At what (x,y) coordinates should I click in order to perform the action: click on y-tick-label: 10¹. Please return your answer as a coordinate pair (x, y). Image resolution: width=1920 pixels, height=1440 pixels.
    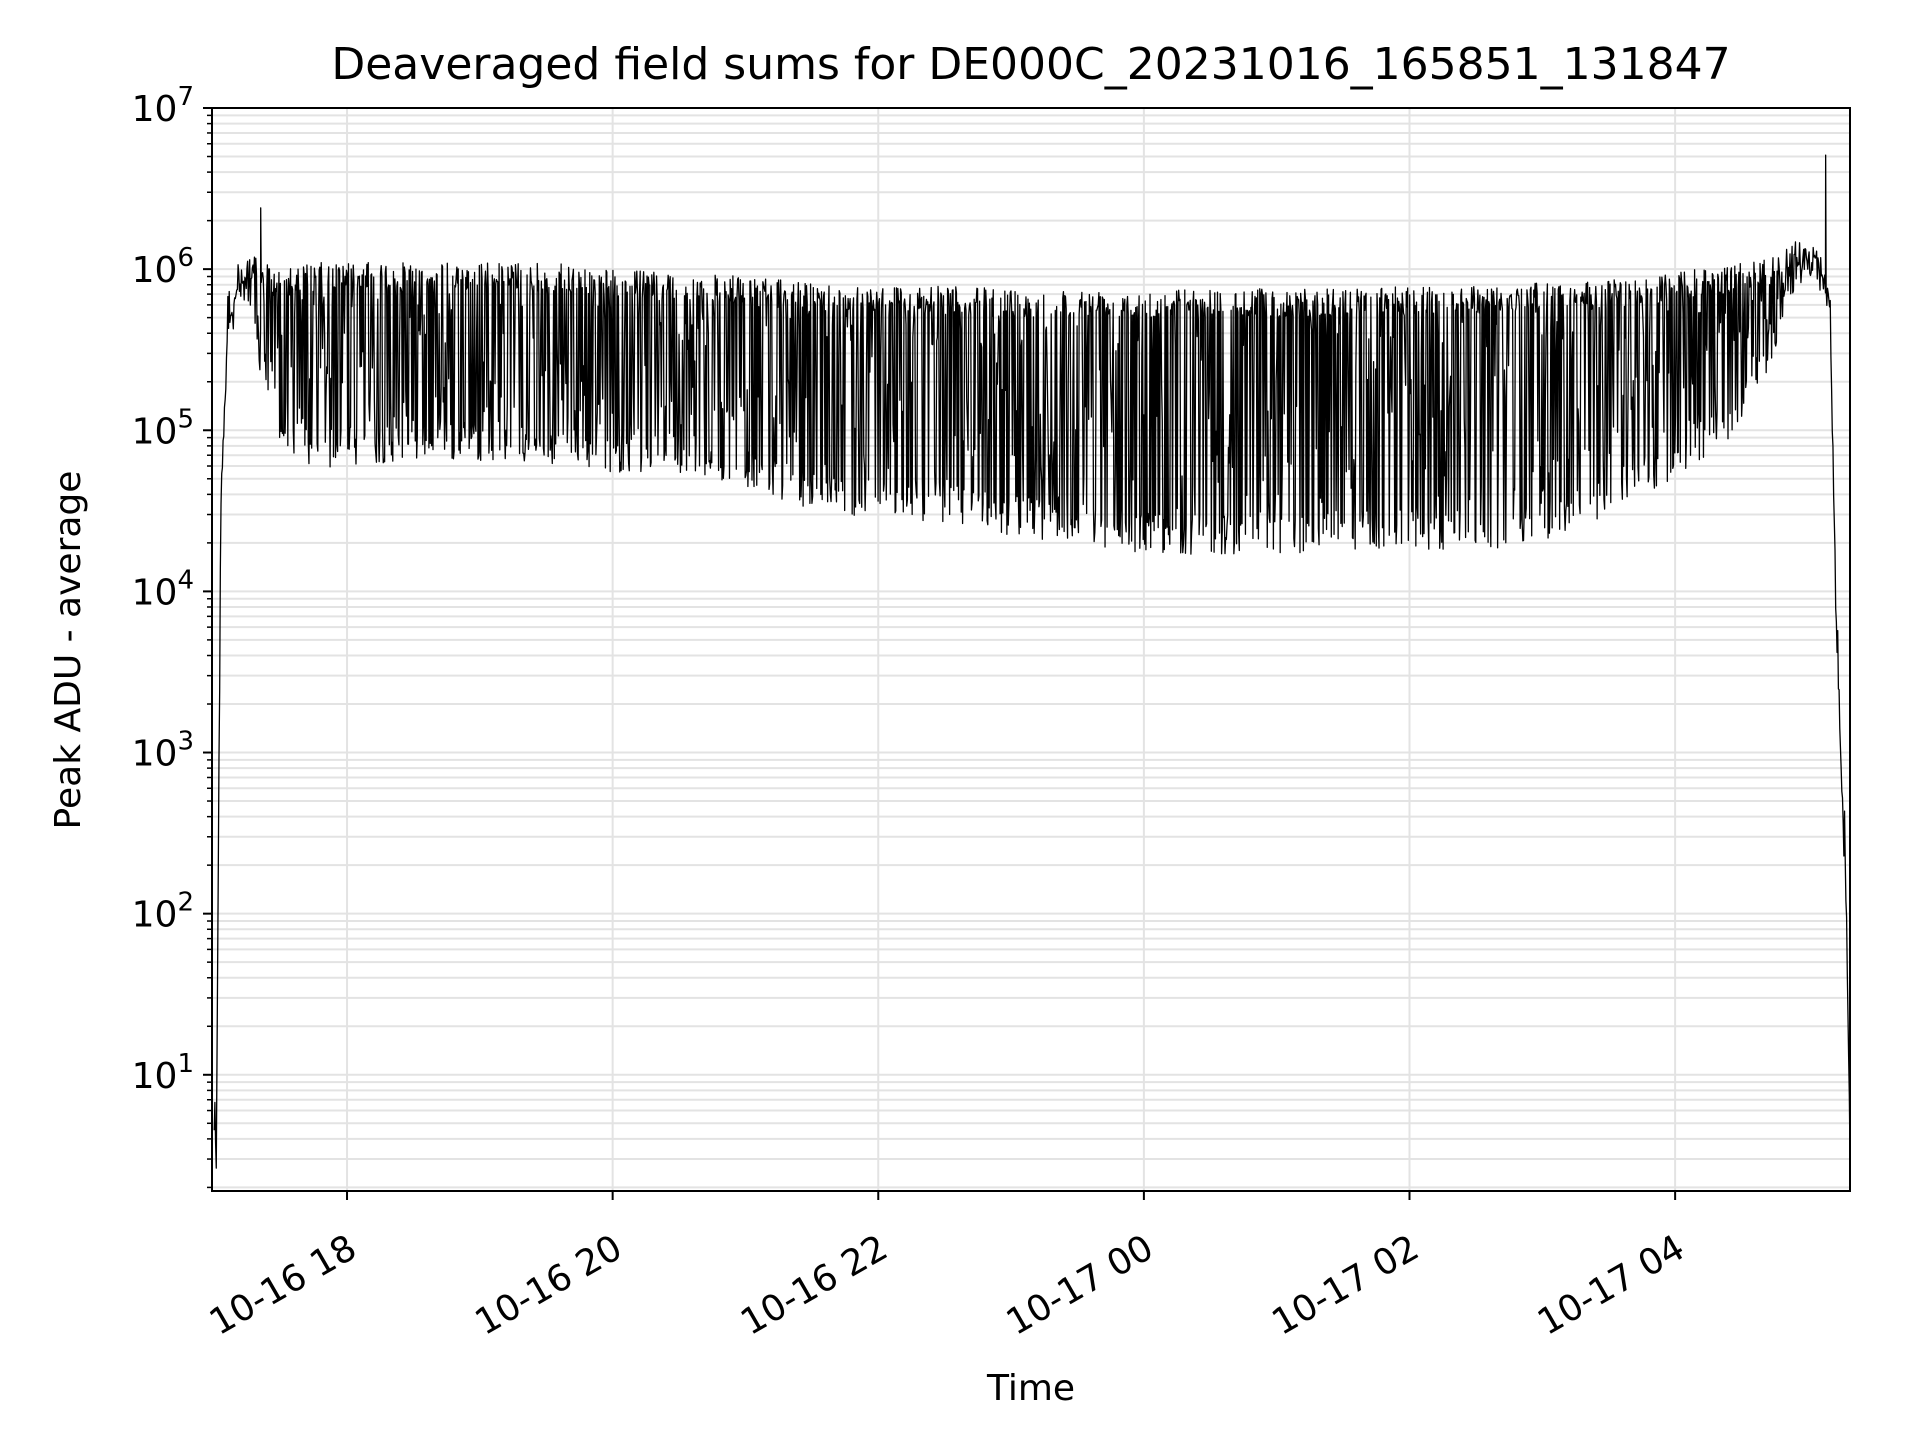
    Looking at the image, I should click on (163, 1073).